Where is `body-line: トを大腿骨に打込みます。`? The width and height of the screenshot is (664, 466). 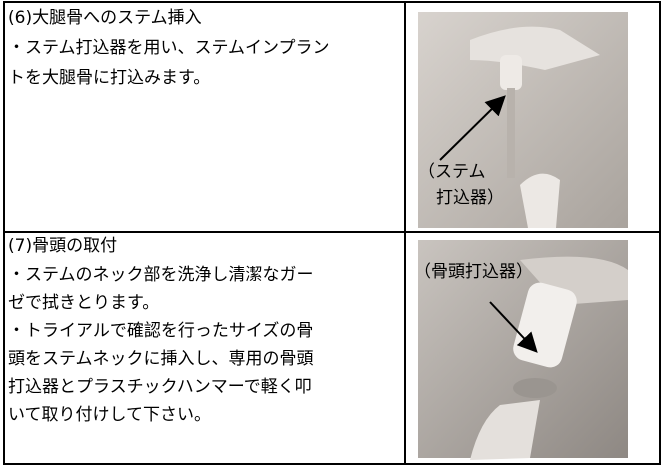 body-line: トを大腿骨に打込みます。 is located at coordinates (109, 78).